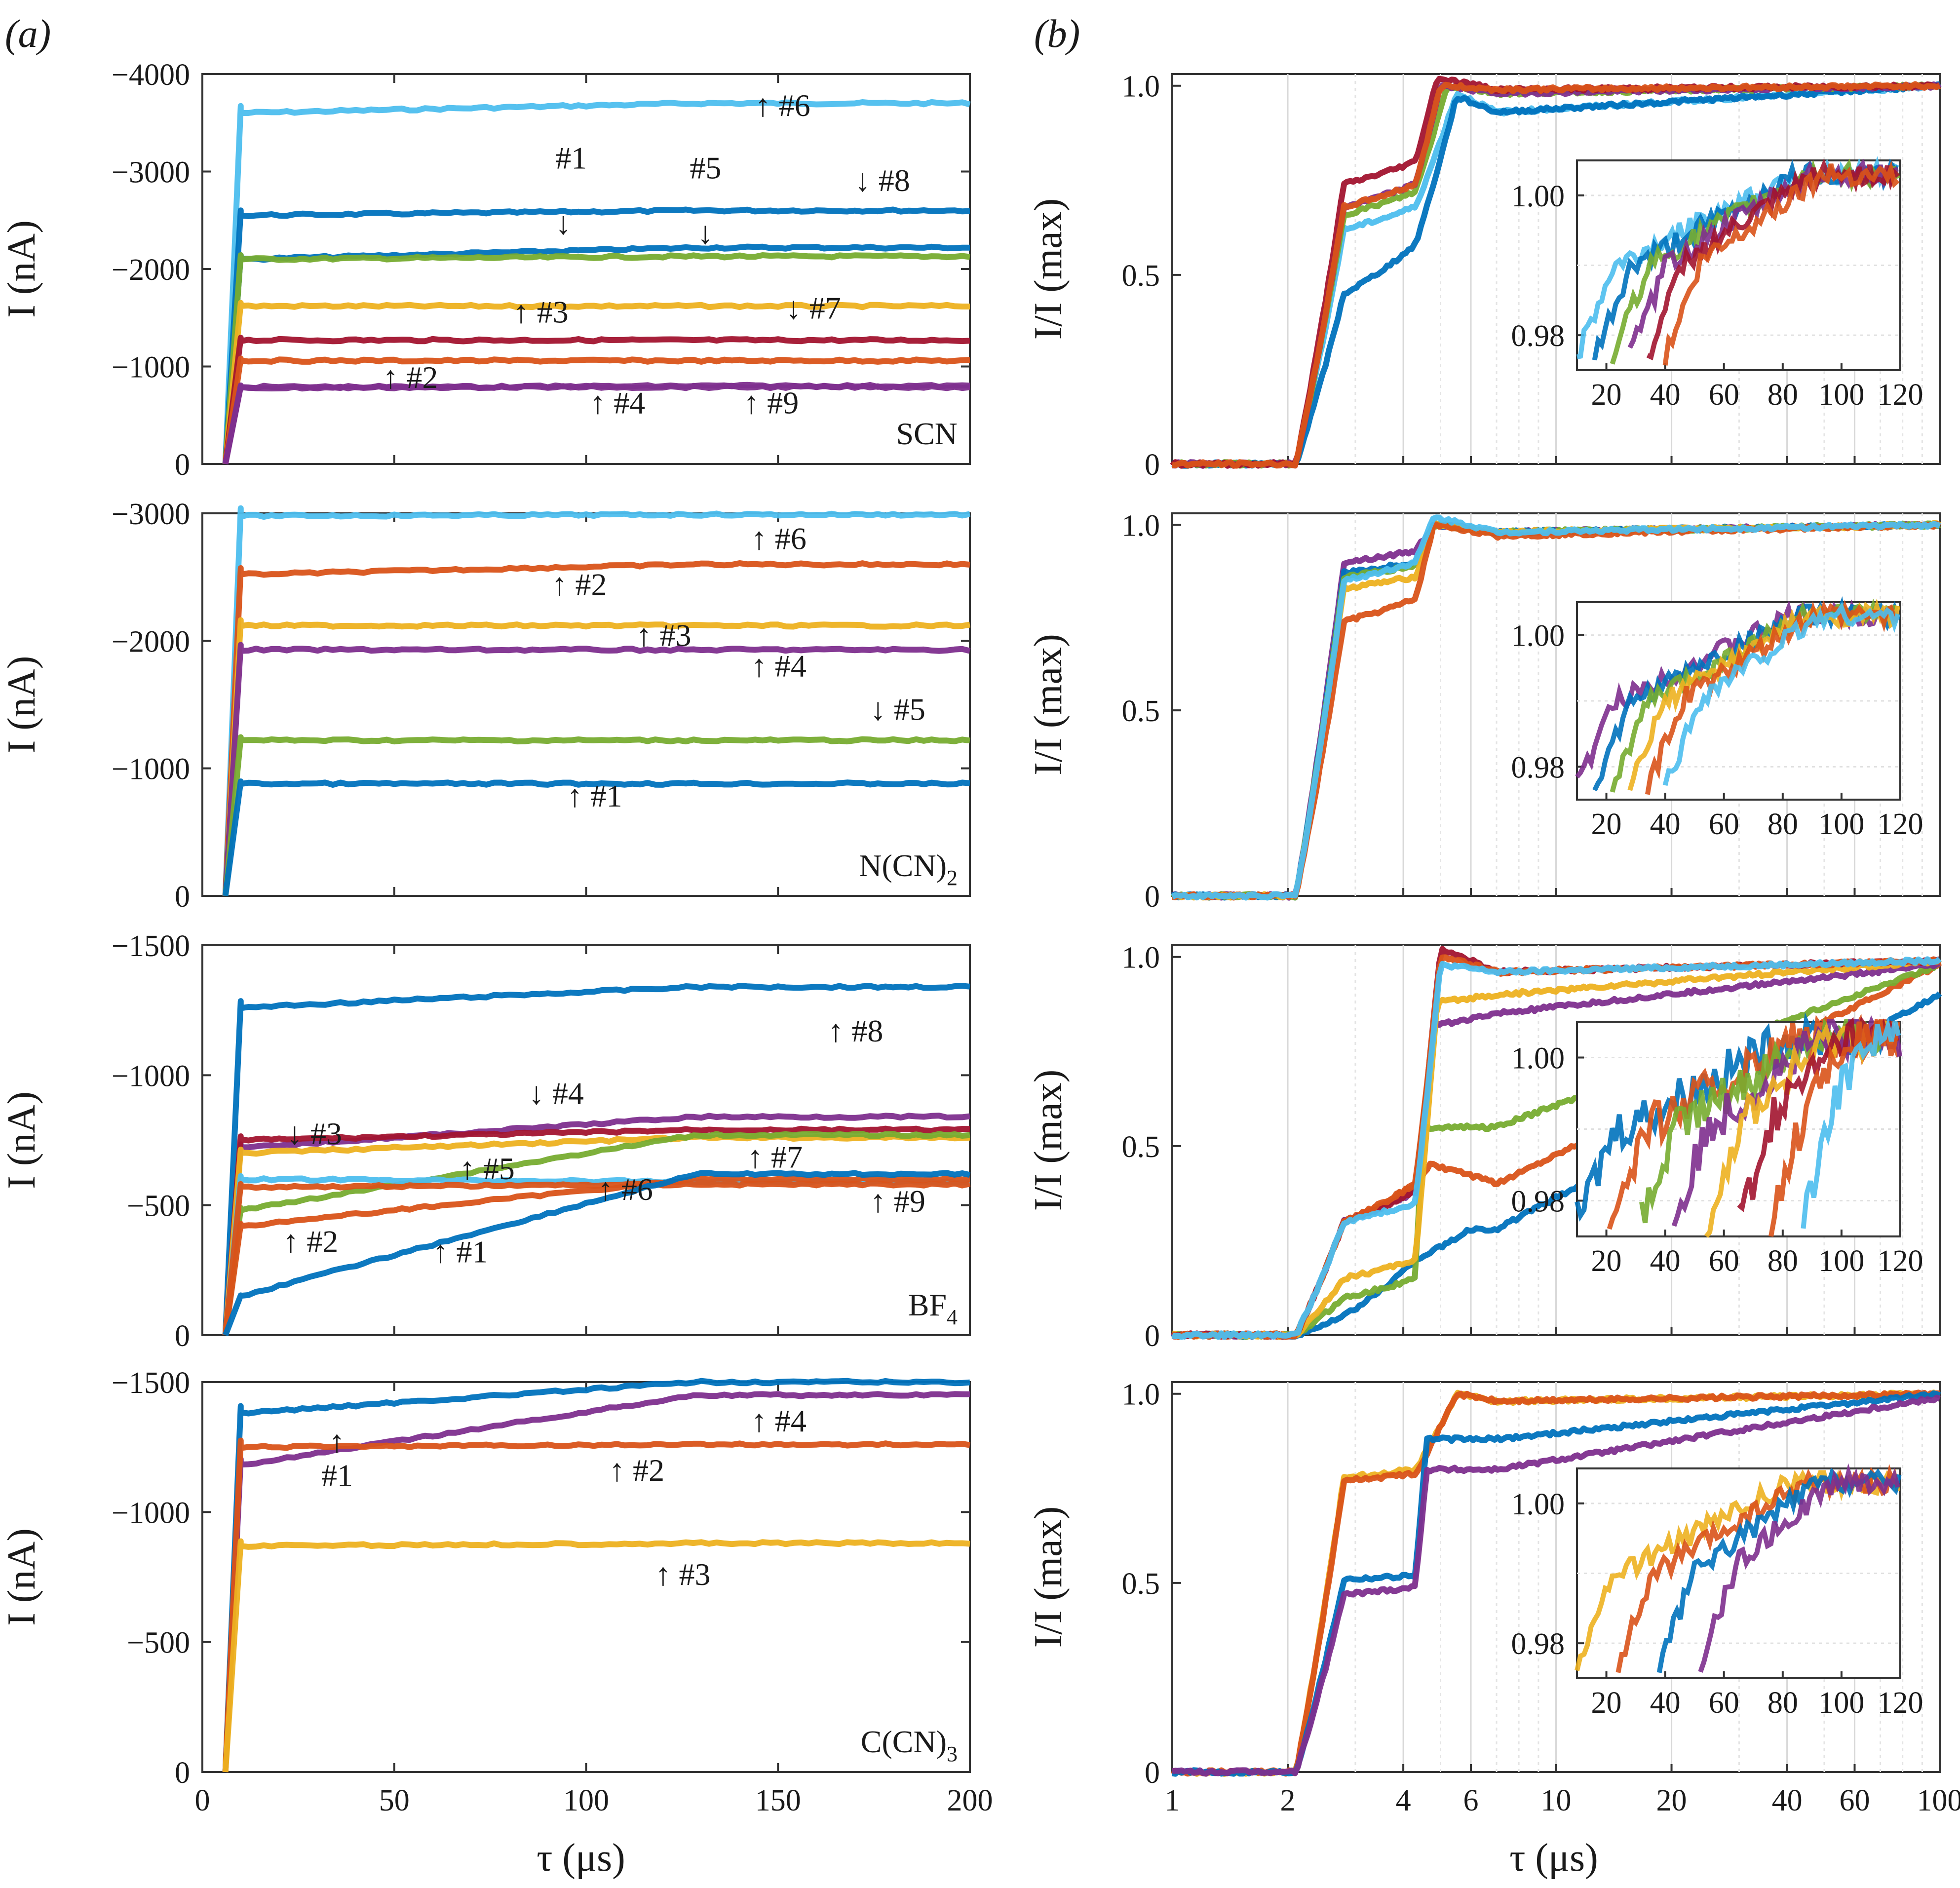 Image resolution: width=1960 pixels, height=1888 pixels. What do you see at coordinates (775, 1157) in the screenshot?
I see `series-annotation: ↑ #7` at bounding box center [775, 1157].